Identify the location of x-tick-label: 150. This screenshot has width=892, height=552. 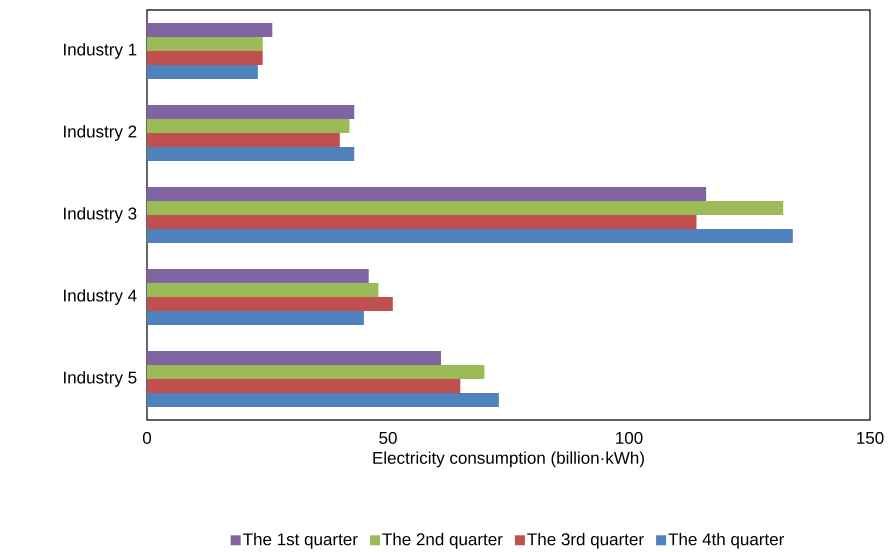
(870, 438).